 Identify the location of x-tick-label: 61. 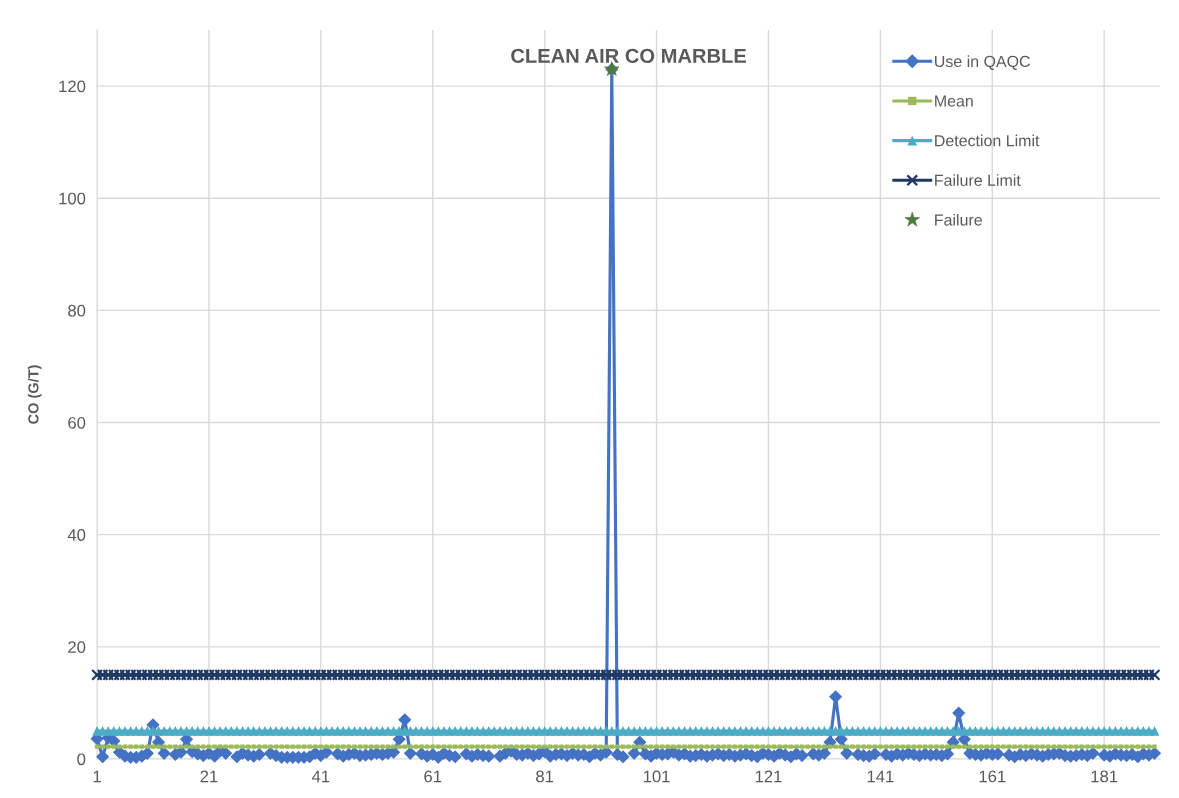
(433, 776).